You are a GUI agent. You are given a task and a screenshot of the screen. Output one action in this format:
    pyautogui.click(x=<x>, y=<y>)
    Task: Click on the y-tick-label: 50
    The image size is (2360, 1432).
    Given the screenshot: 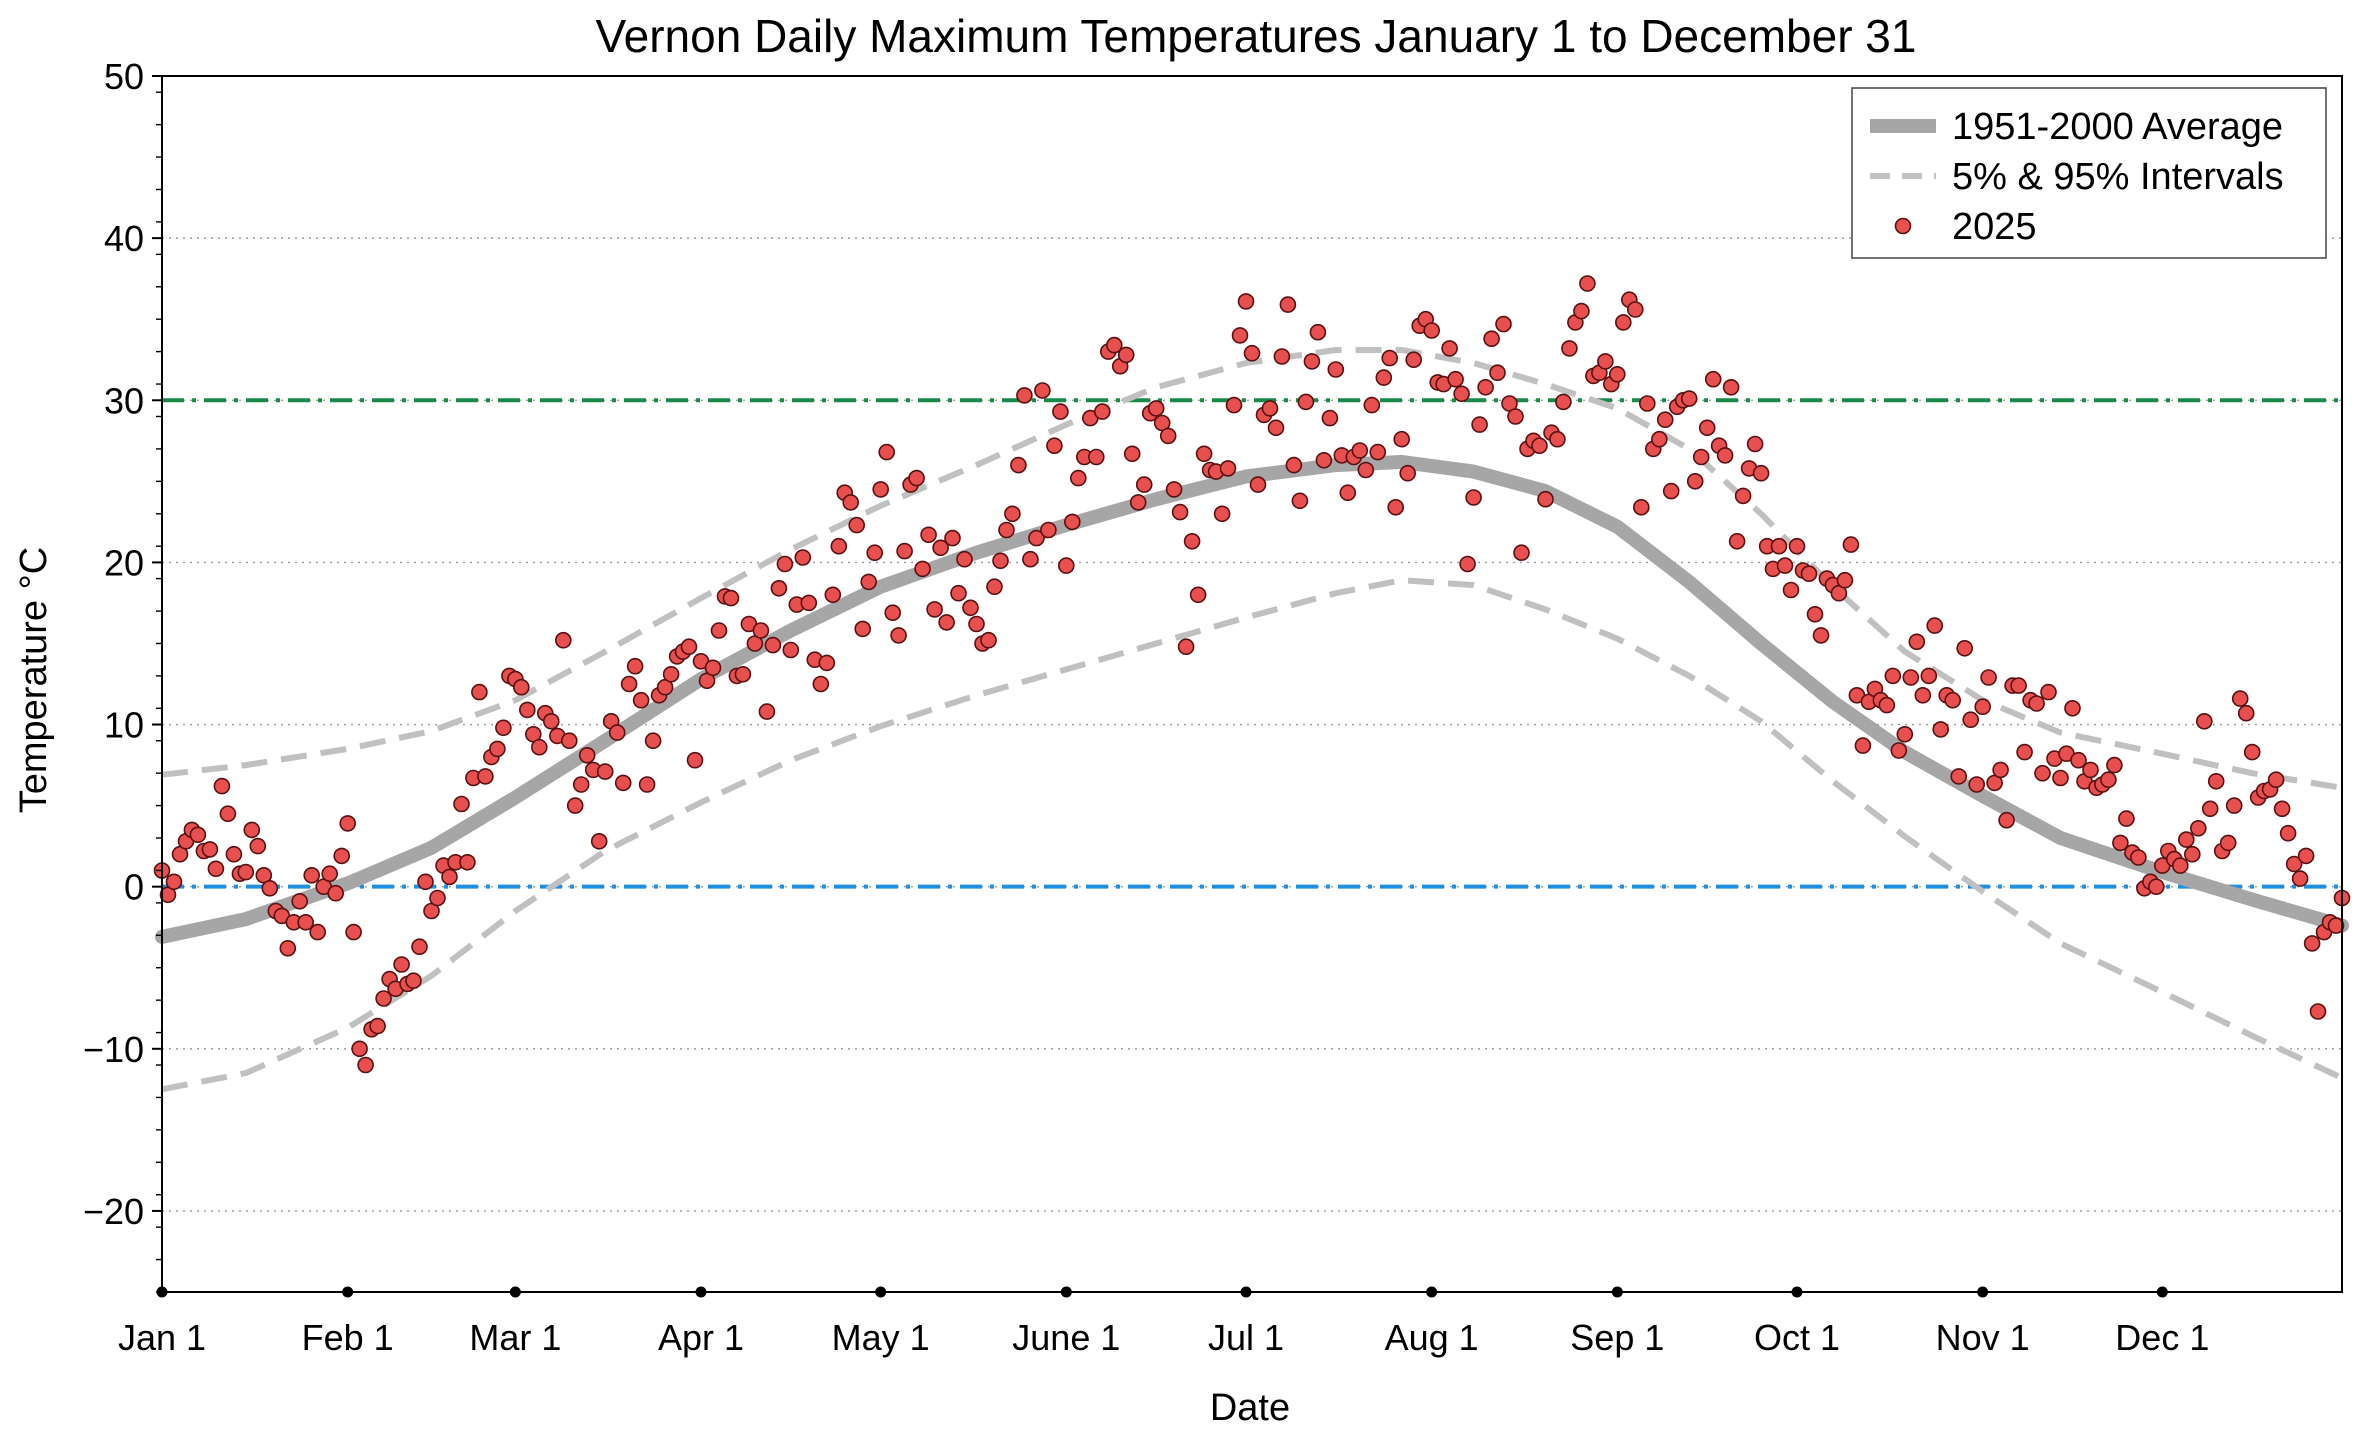 What is the action you would take?
    pyautogui.click(x=124, y=76)
    